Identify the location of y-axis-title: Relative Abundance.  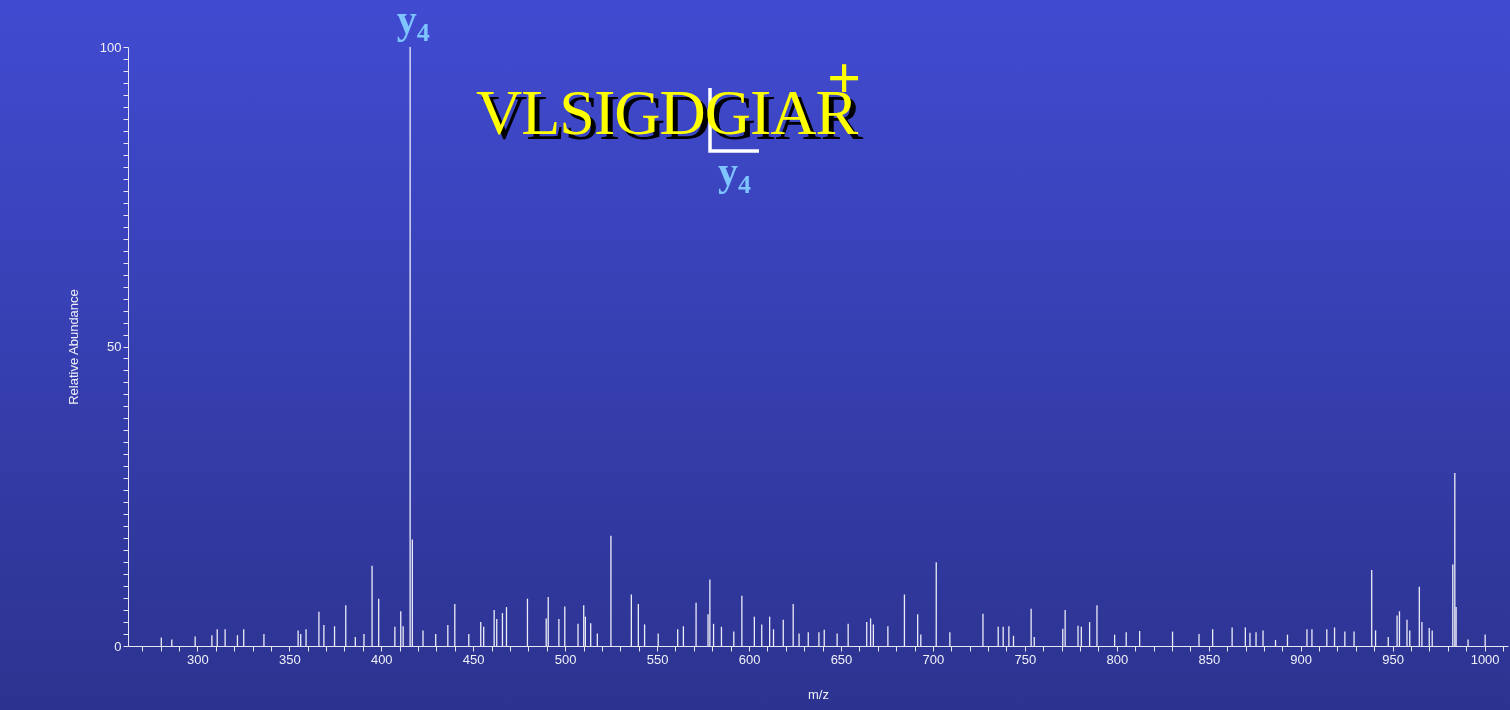
(73, 347).